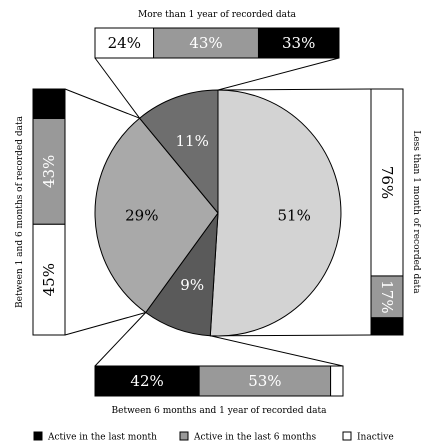  What do you see at coordinates (146, 381) in the screenshot?
I see `bar-segment-label: 42%` at bounding box center [146, 381].